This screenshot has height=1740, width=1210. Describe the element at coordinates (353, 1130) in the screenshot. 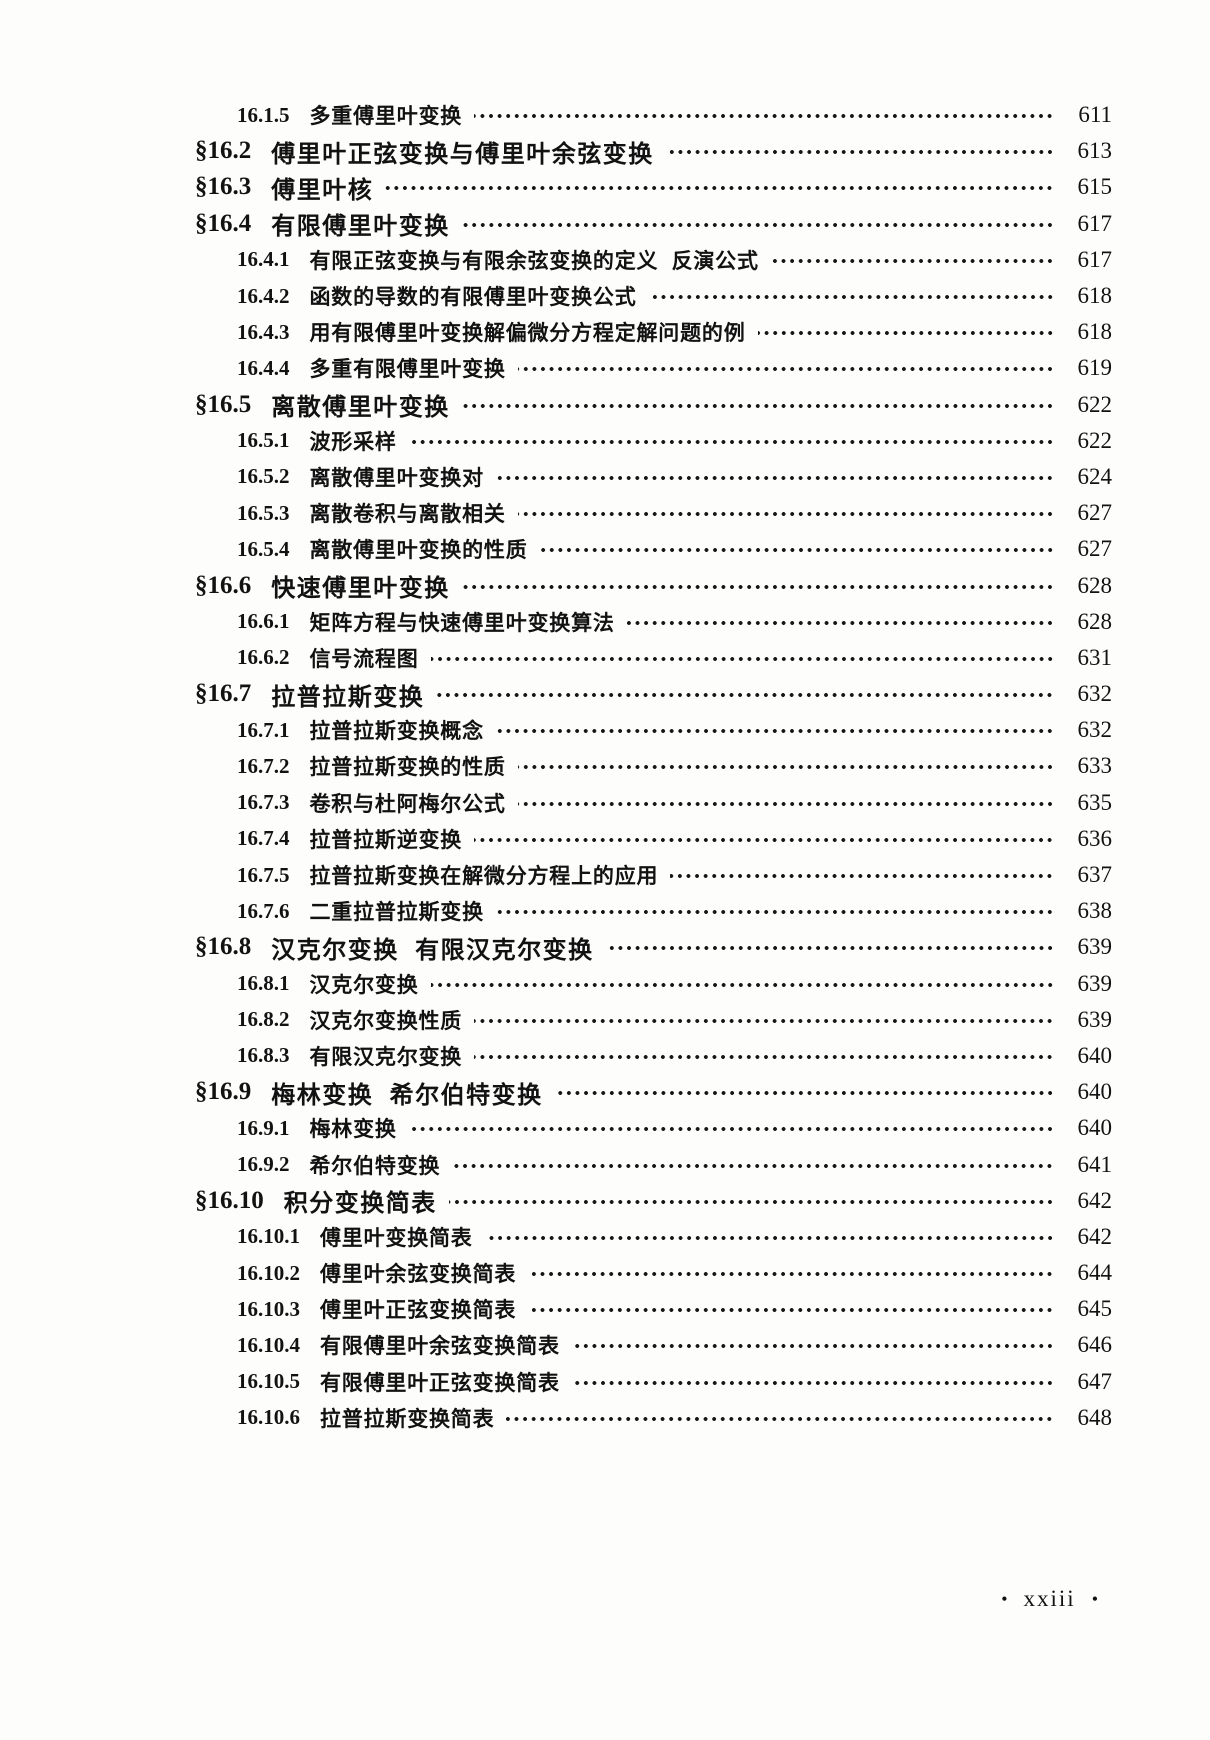

I see `toc-entry-title: 梅林变换` at that location.